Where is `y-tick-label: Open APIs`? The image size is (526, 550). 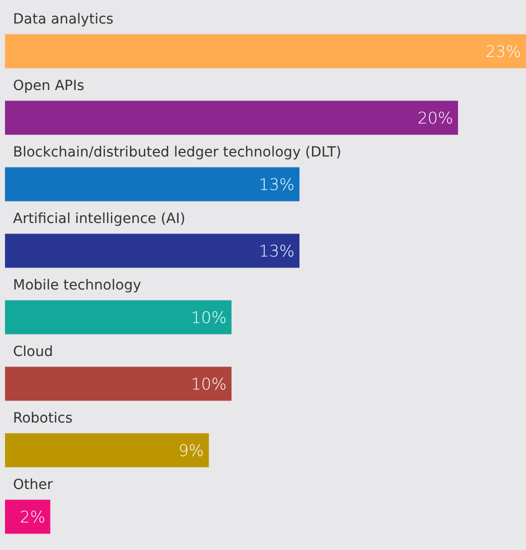
y-tick-label: Open APIs is located at coordinates (48, 86).